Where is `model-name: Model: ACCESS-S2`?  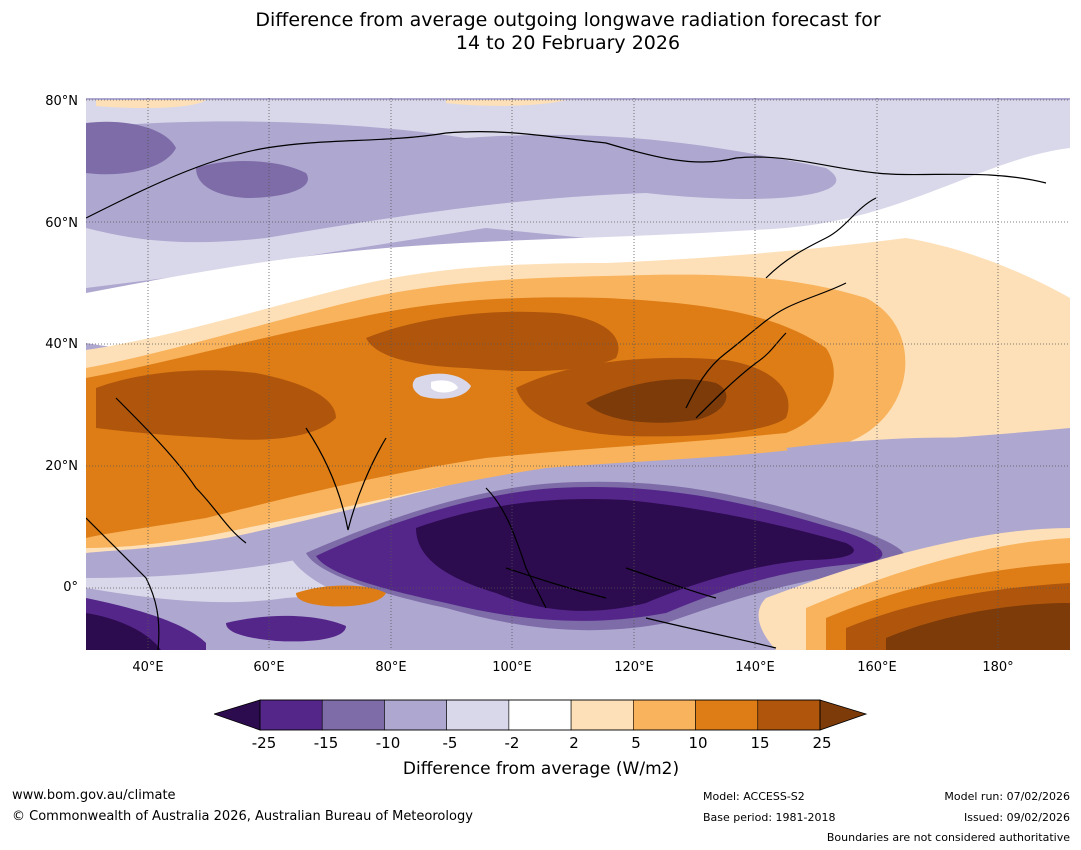 model-name: Model: ACCESS-S2 is located at coordinates (754, 796).